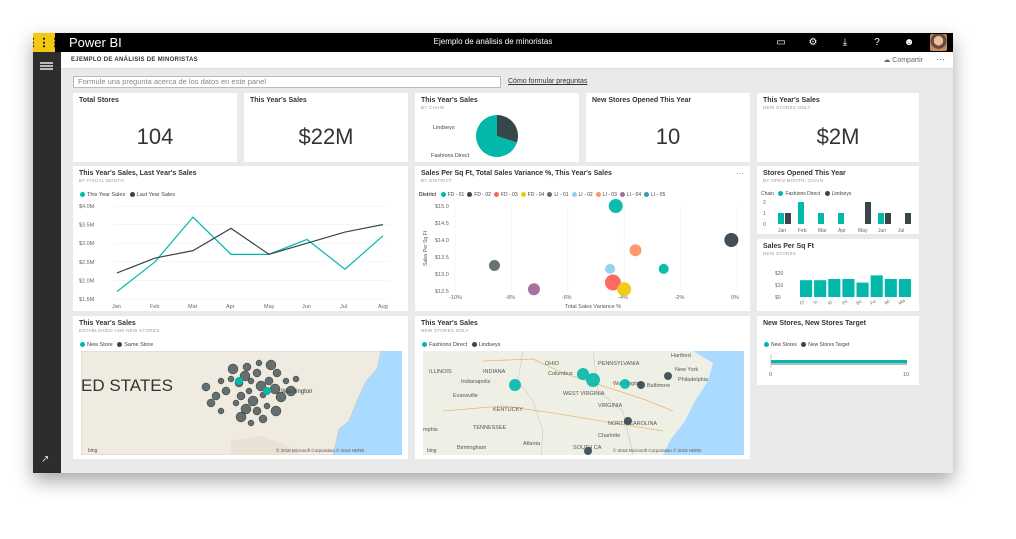  Describe the element at coordinates (47, 42) in the screenshot. I see `app-launcher-icon: ⋮⋮⋮` at that location.